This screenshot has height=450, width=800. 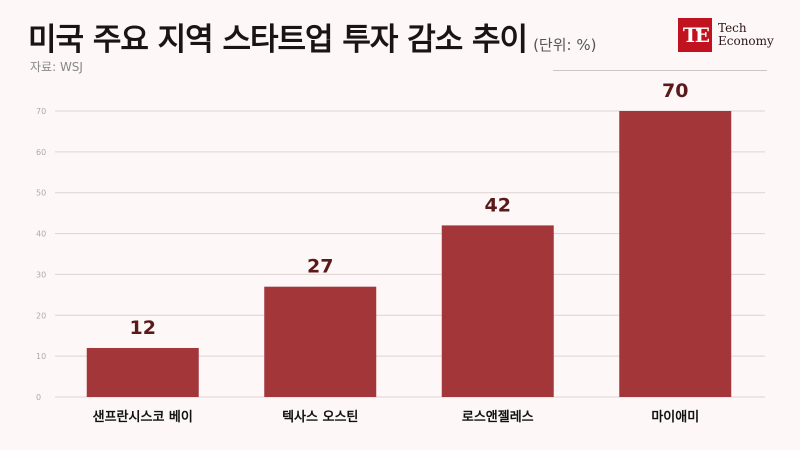 What do you see at coordinates (38, 397) in the screenshot?
I see `y-tick-label: 0` at bounding box center [38, 397].